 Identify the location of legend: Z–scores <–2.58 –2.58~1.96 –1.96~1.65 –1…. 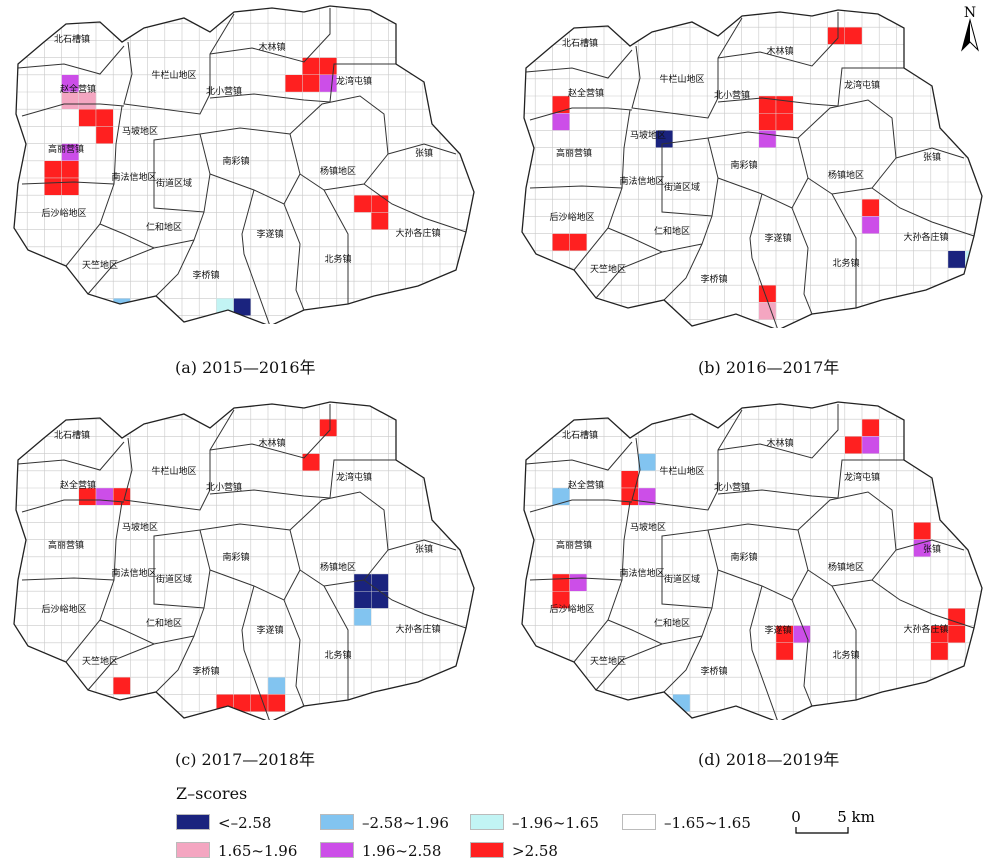
(500, 819).